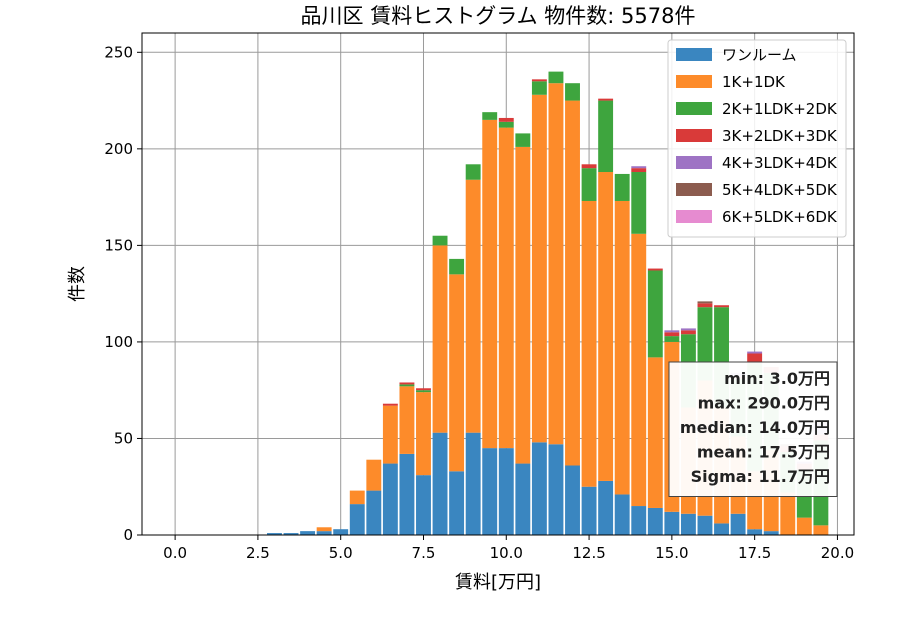  I want to click on legend-box, so click(757, 138).